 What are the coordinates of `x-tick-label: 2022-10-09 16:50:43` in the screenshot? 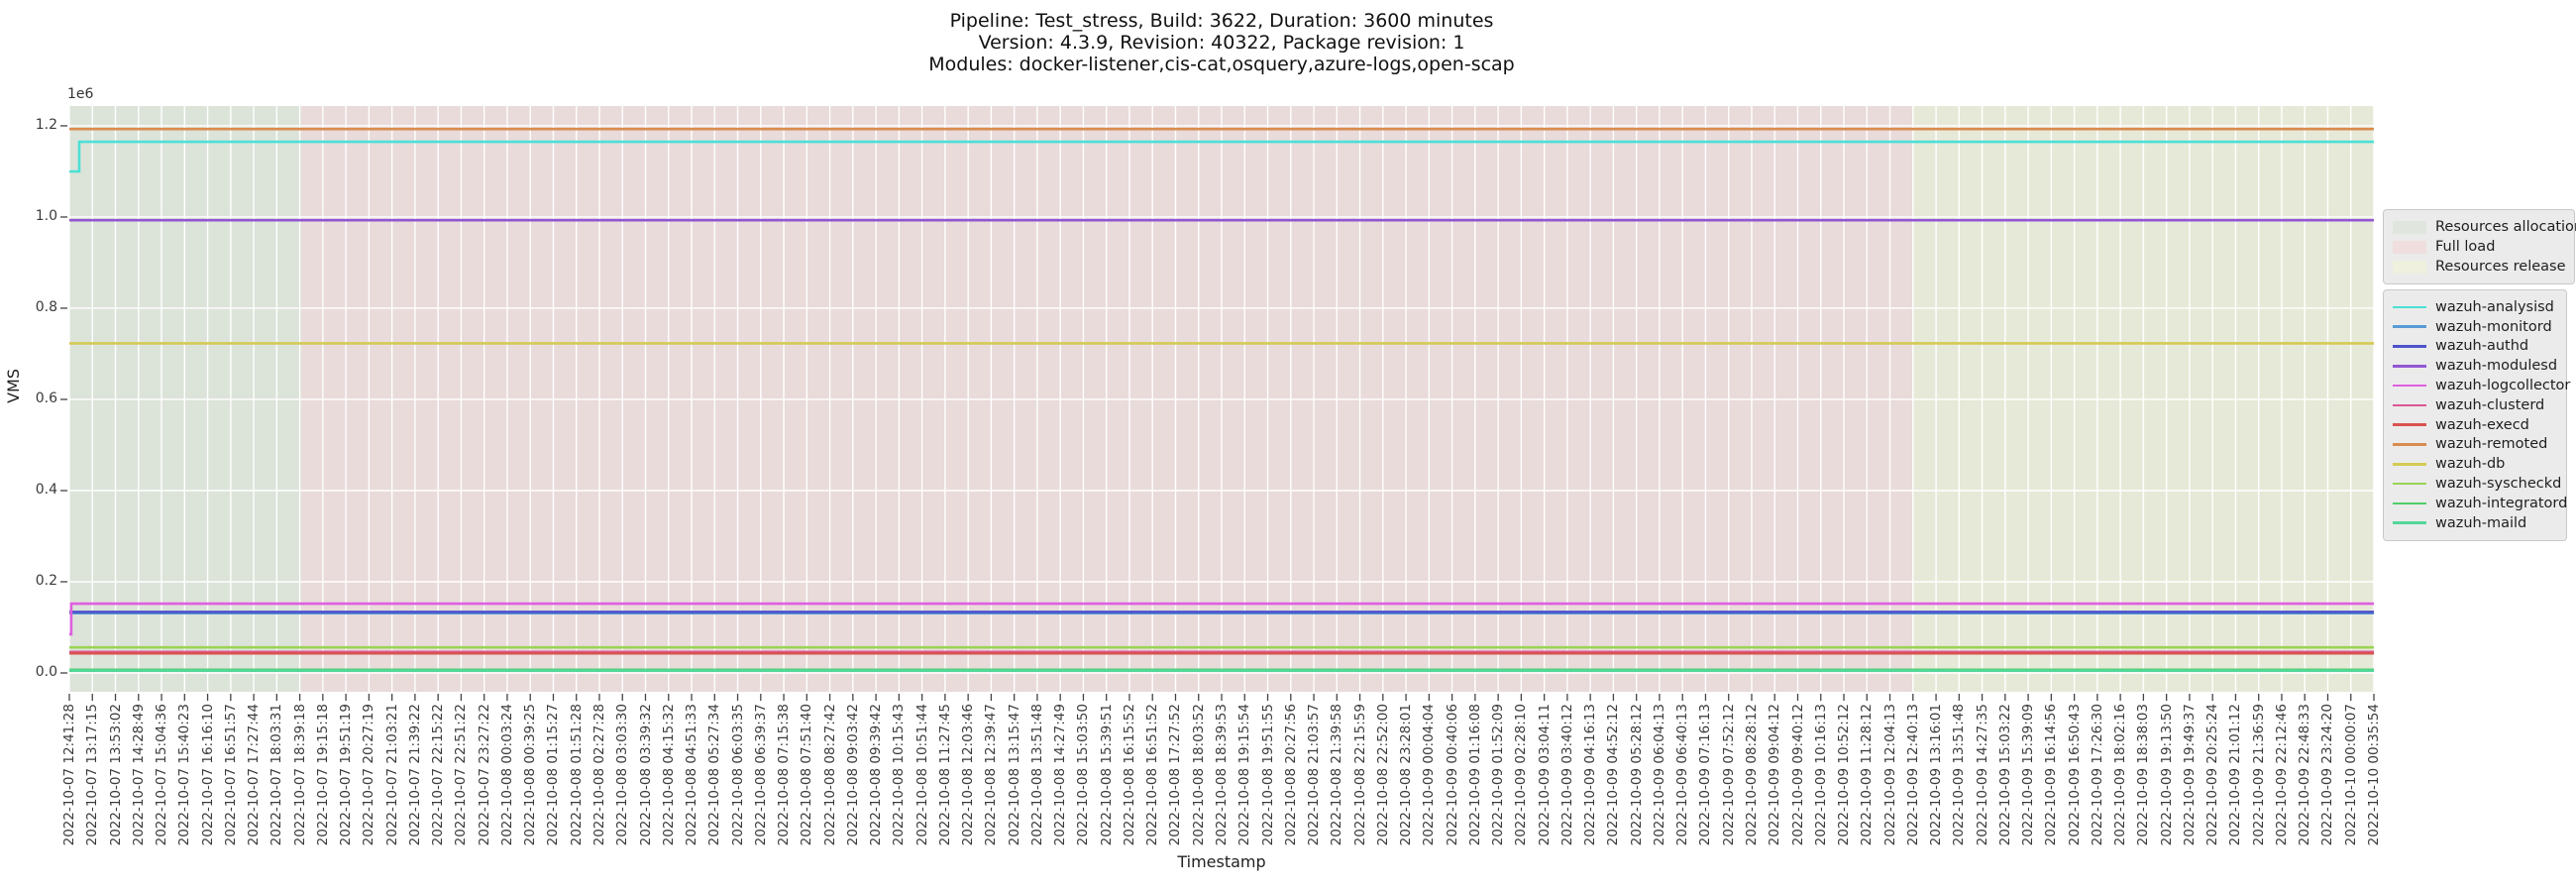 It's located at (2074, 775).